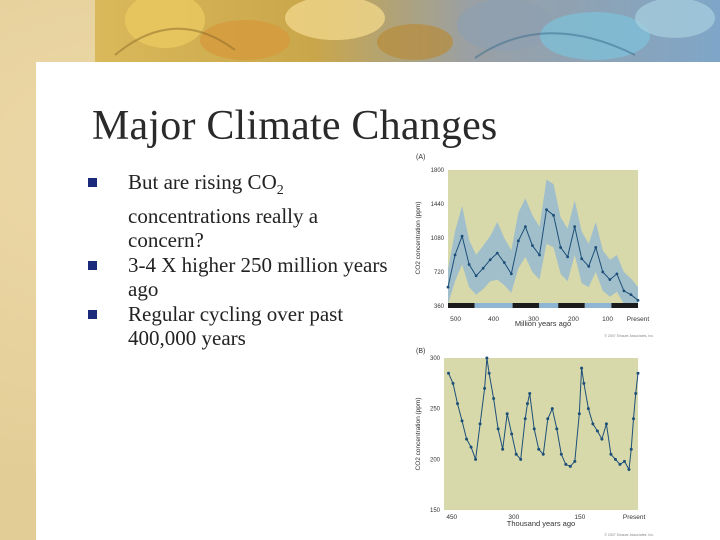  Describe the element at coordinates (629, 535) in the screenshot. I see `chart-b-credit: © 2007 Sinauer Associates, Inc.` at that location.